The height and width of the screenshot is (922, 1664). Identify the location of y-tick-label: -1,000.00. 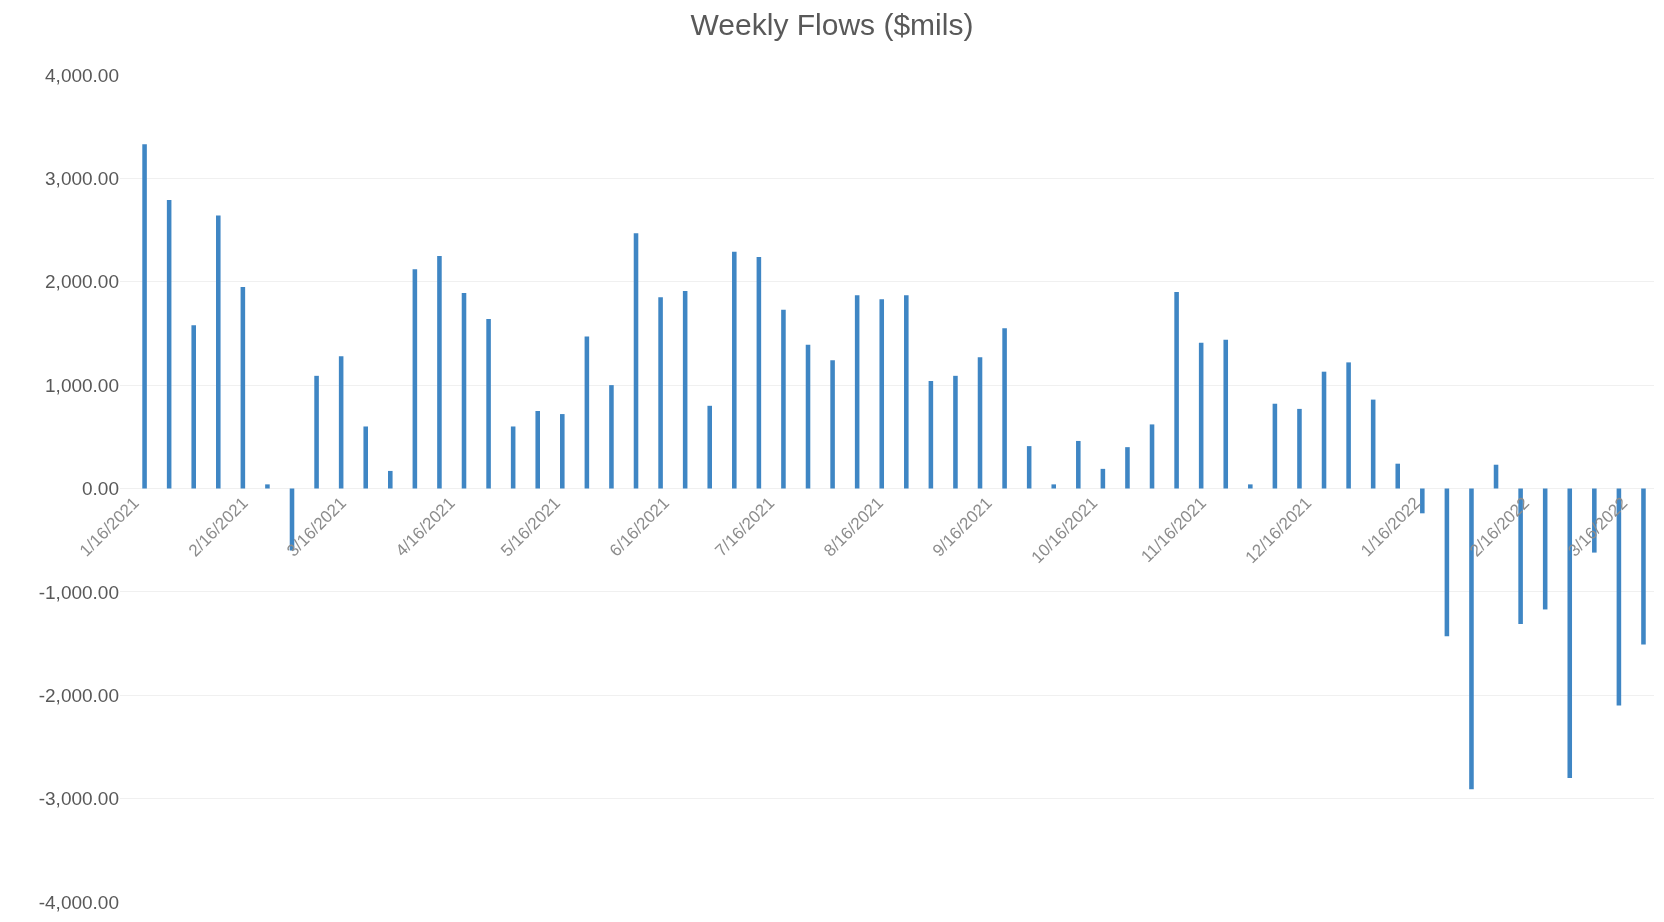
(78, 592).